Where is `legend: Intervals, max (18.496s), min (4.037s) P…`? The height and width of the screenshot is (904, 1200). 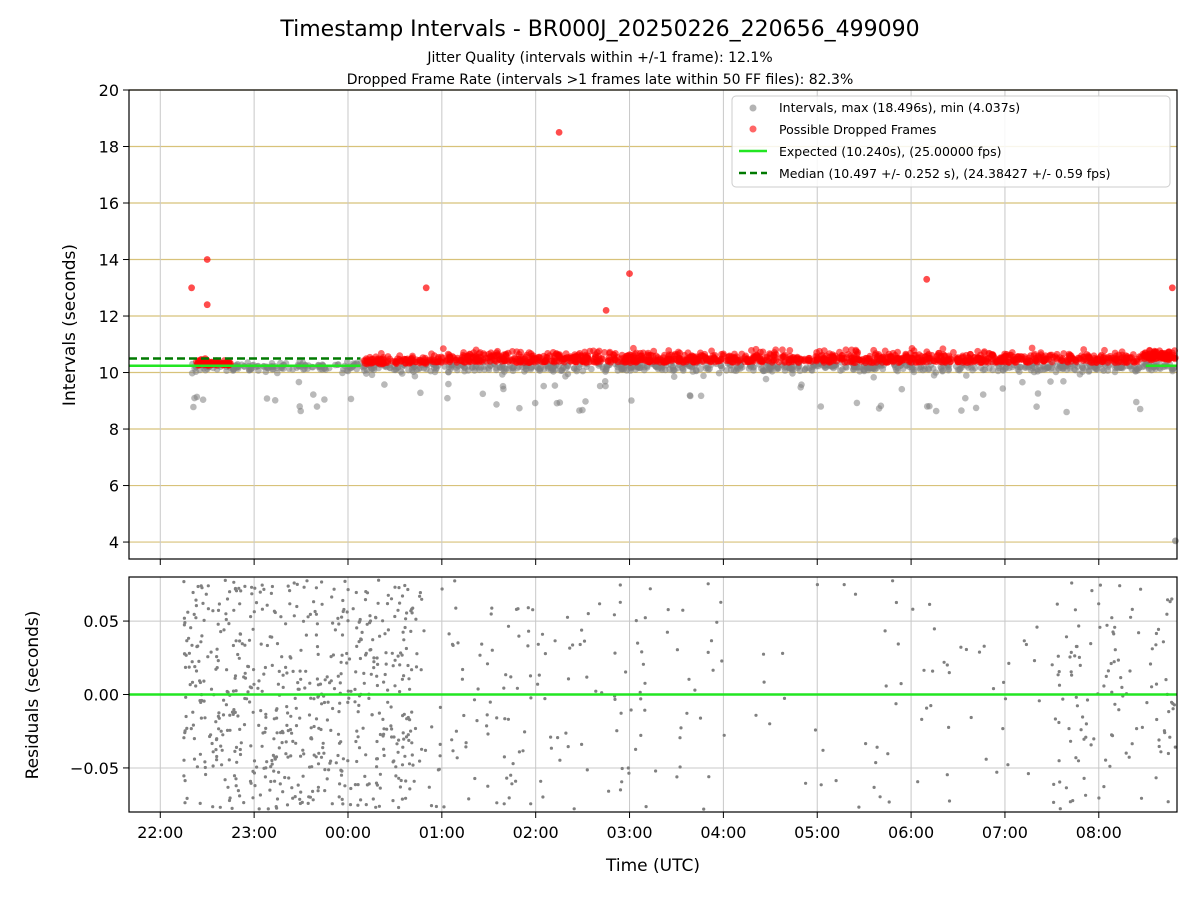
legend: Intervals, max (18.496s), min (4.037s) P… is located at coordinates (951, 141).